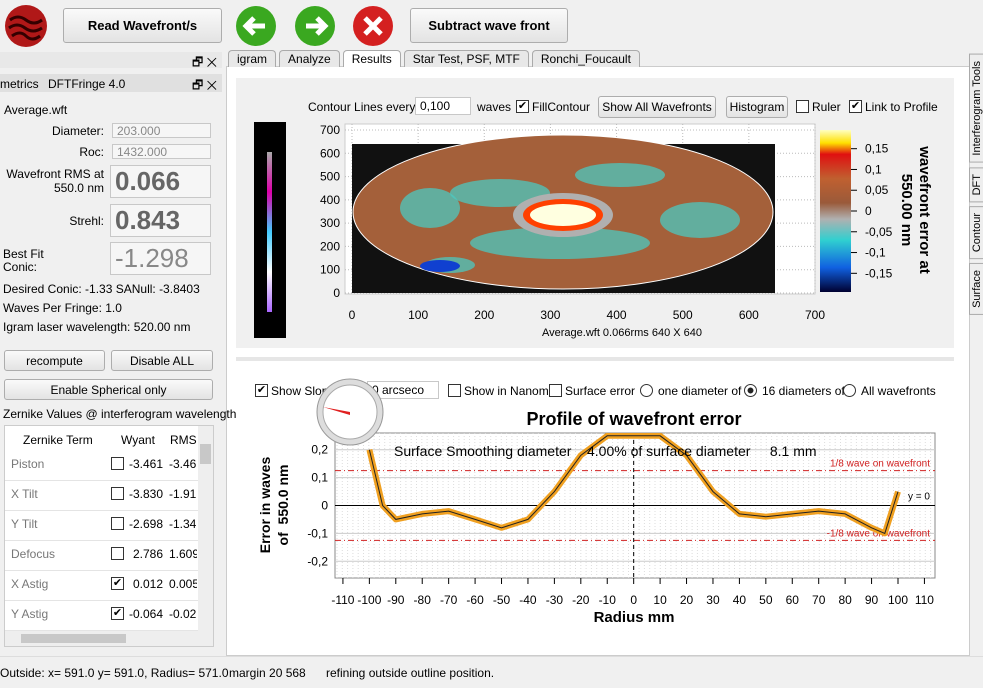 The width and height of the screenshot is (983, 688). Describe the element at coordinates (489, 25) in the screenshot. I see `subtract-button: Subtract wave front` at that location.